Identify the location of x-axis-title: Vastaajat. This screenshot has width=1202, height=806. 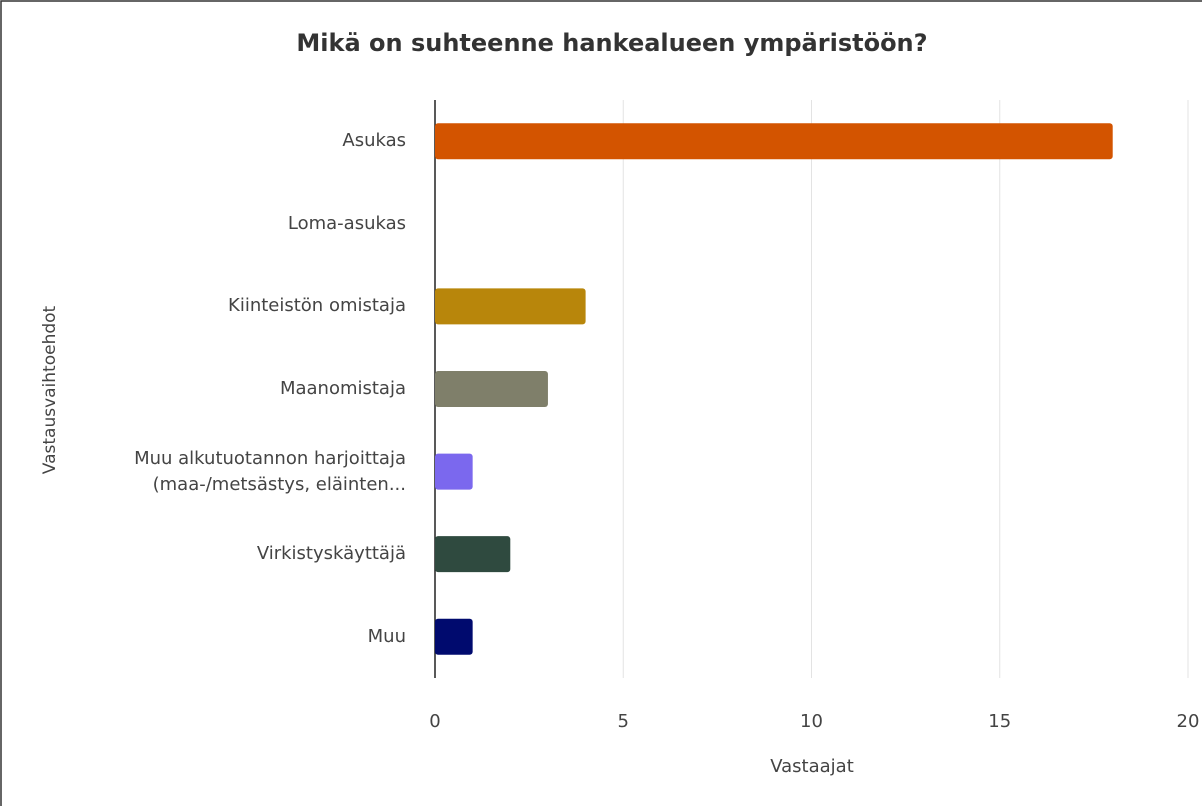
(812, 766).